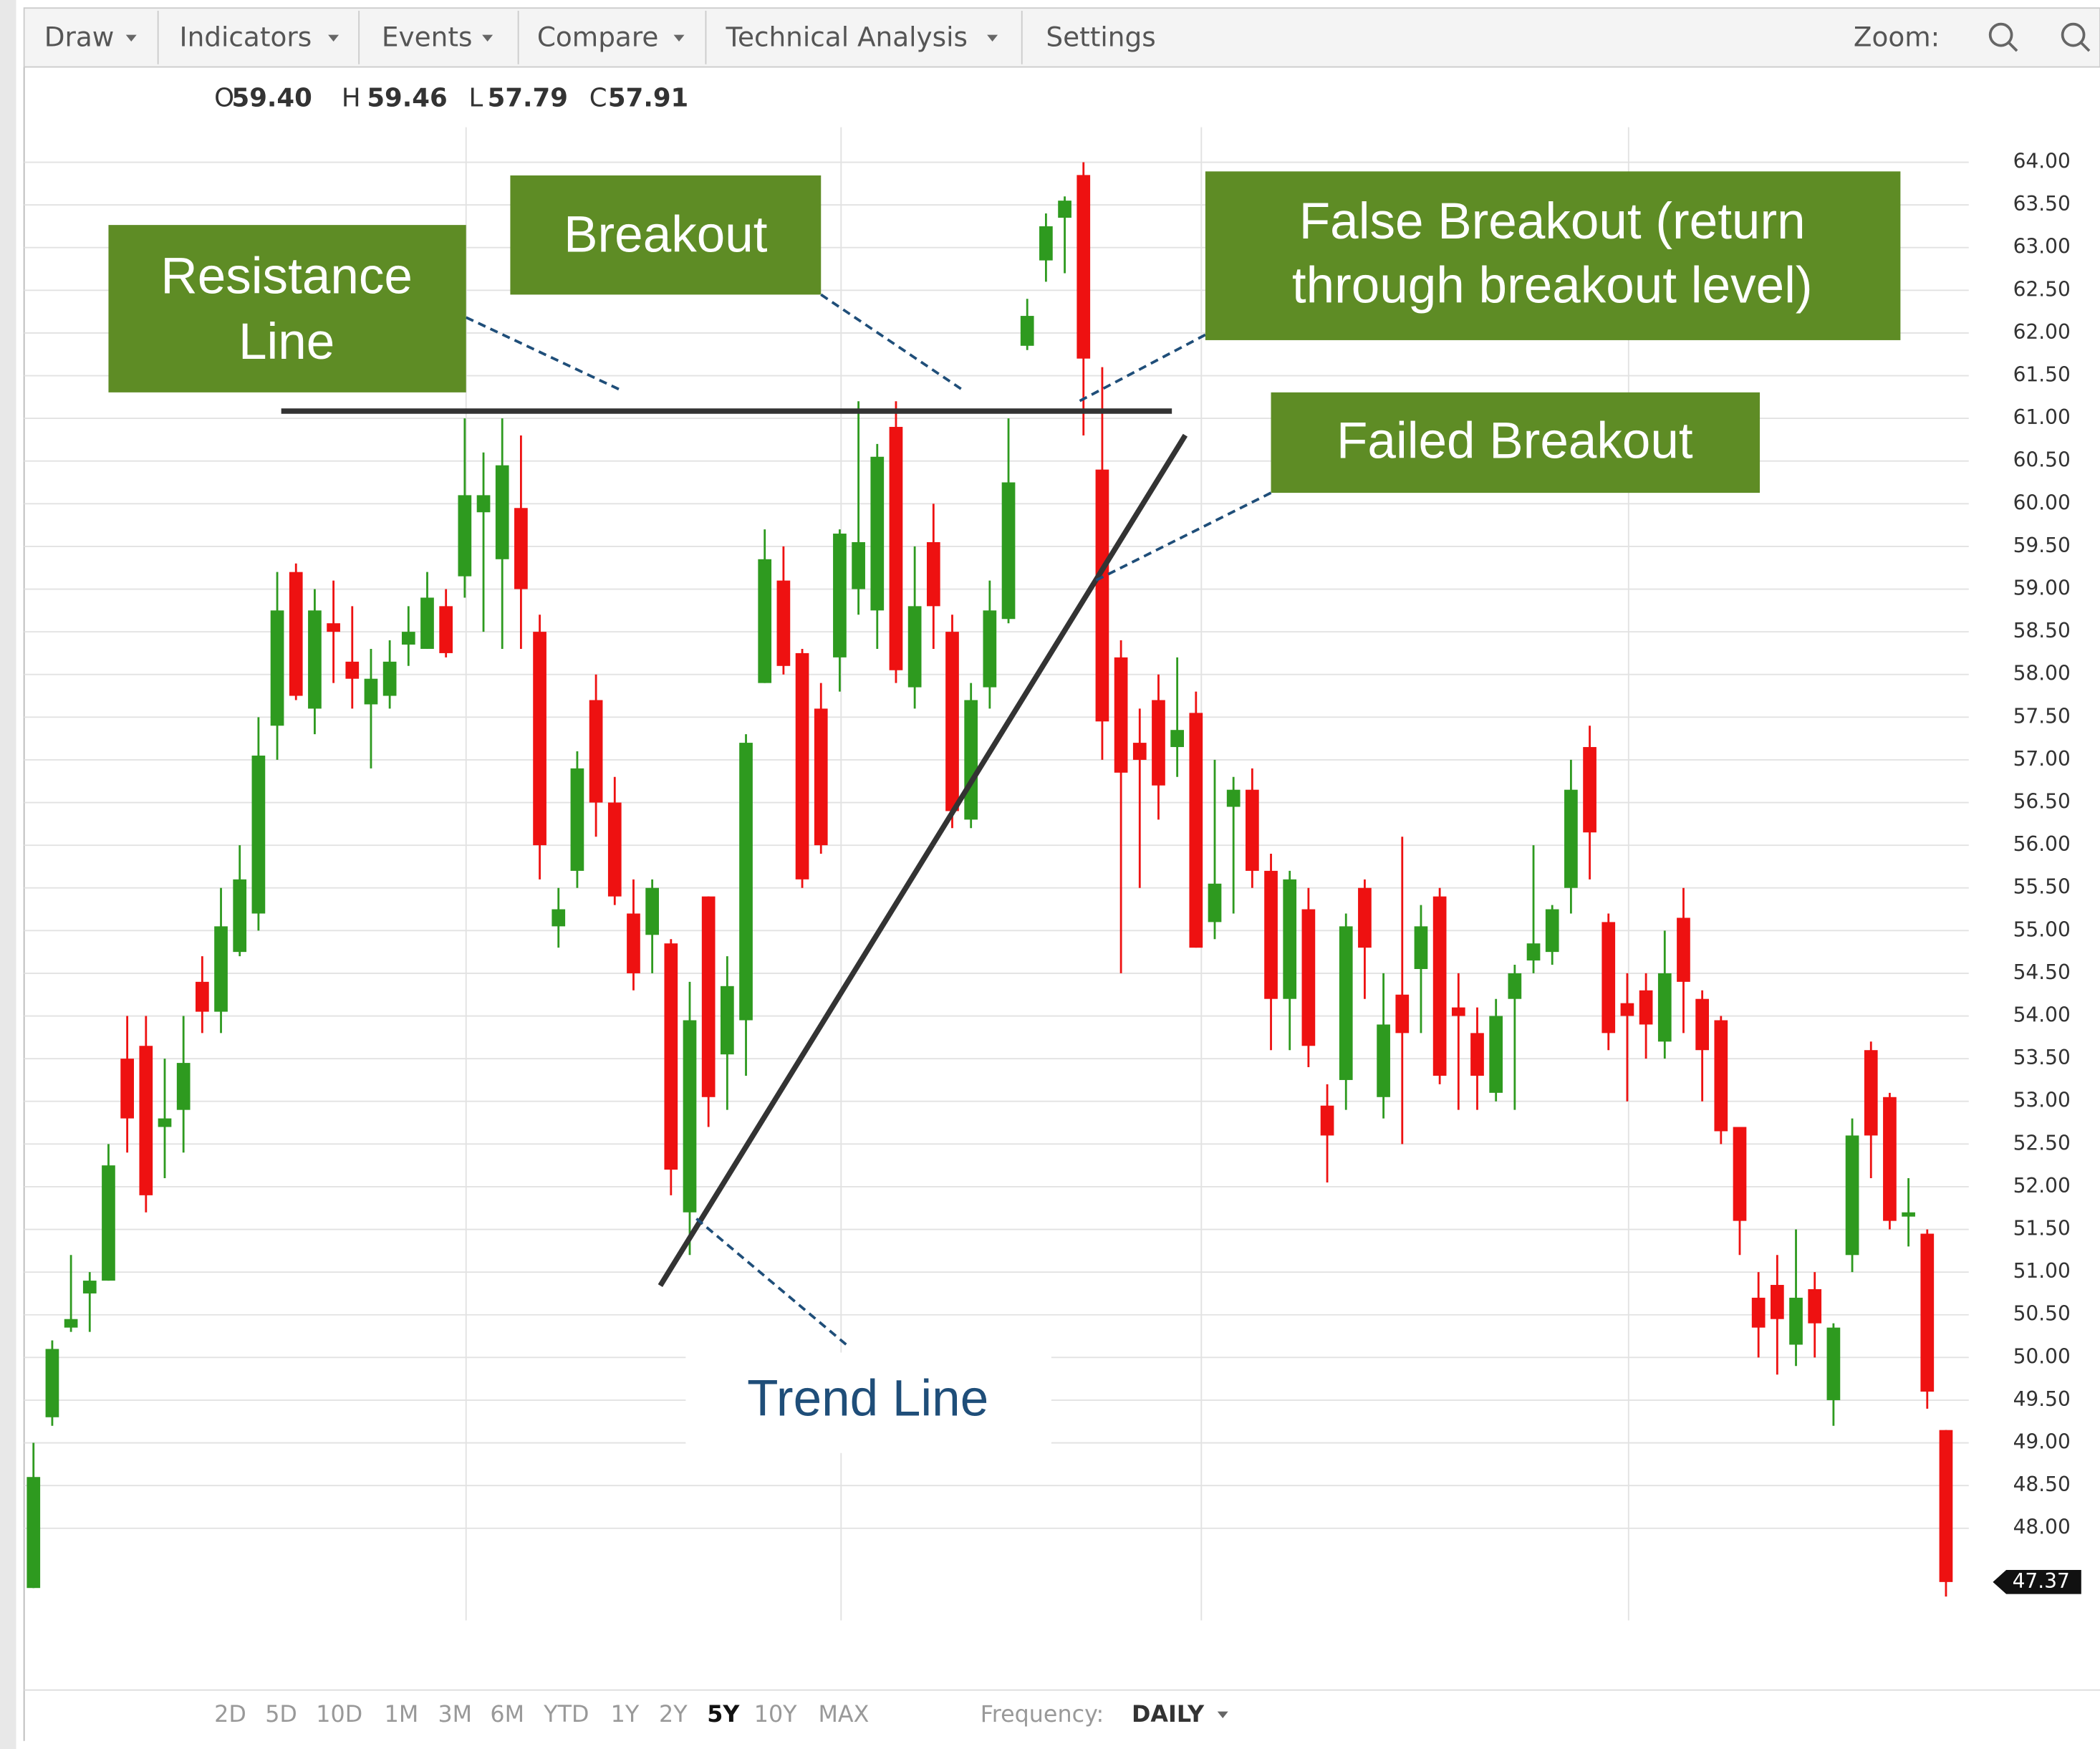  What do you see at coordinates (2042, 1143) in the screenshot?
I see `y-tick-label: 52.50` at bounding box center [2042, 1143].